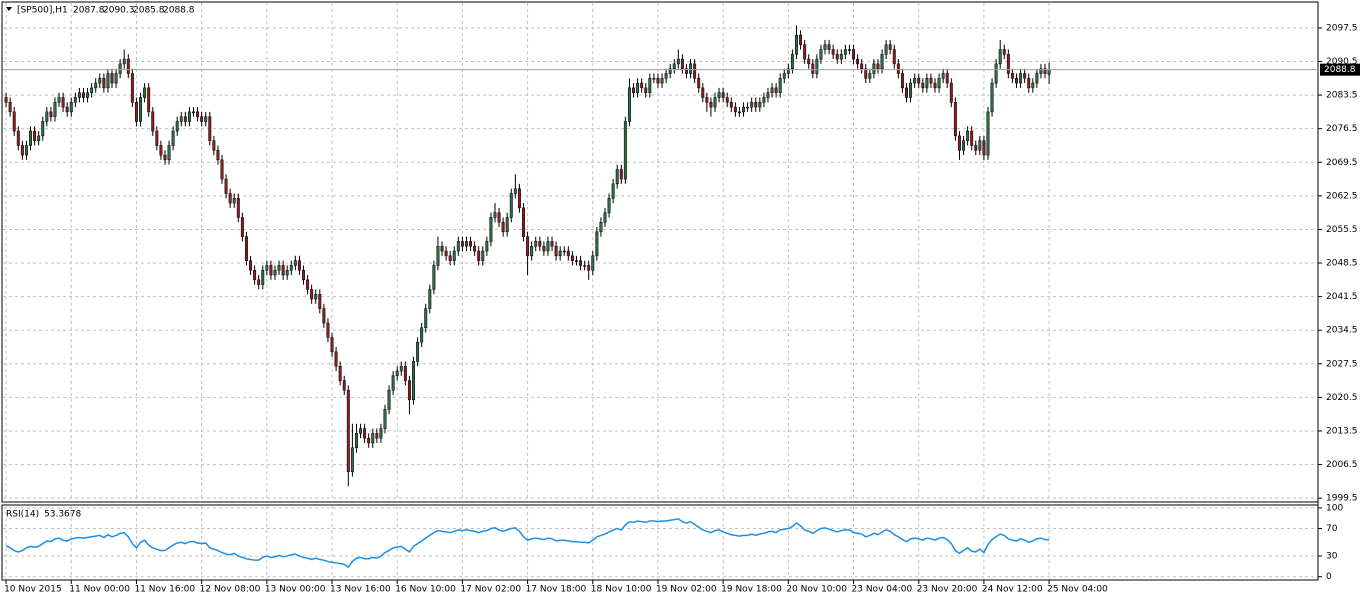 This screenshot has width=1362, height=597. What do you see at coordinates (1334, 508) in the screenshot?
I see `y-tick-label: 100` at bounding box center [1334, 508].